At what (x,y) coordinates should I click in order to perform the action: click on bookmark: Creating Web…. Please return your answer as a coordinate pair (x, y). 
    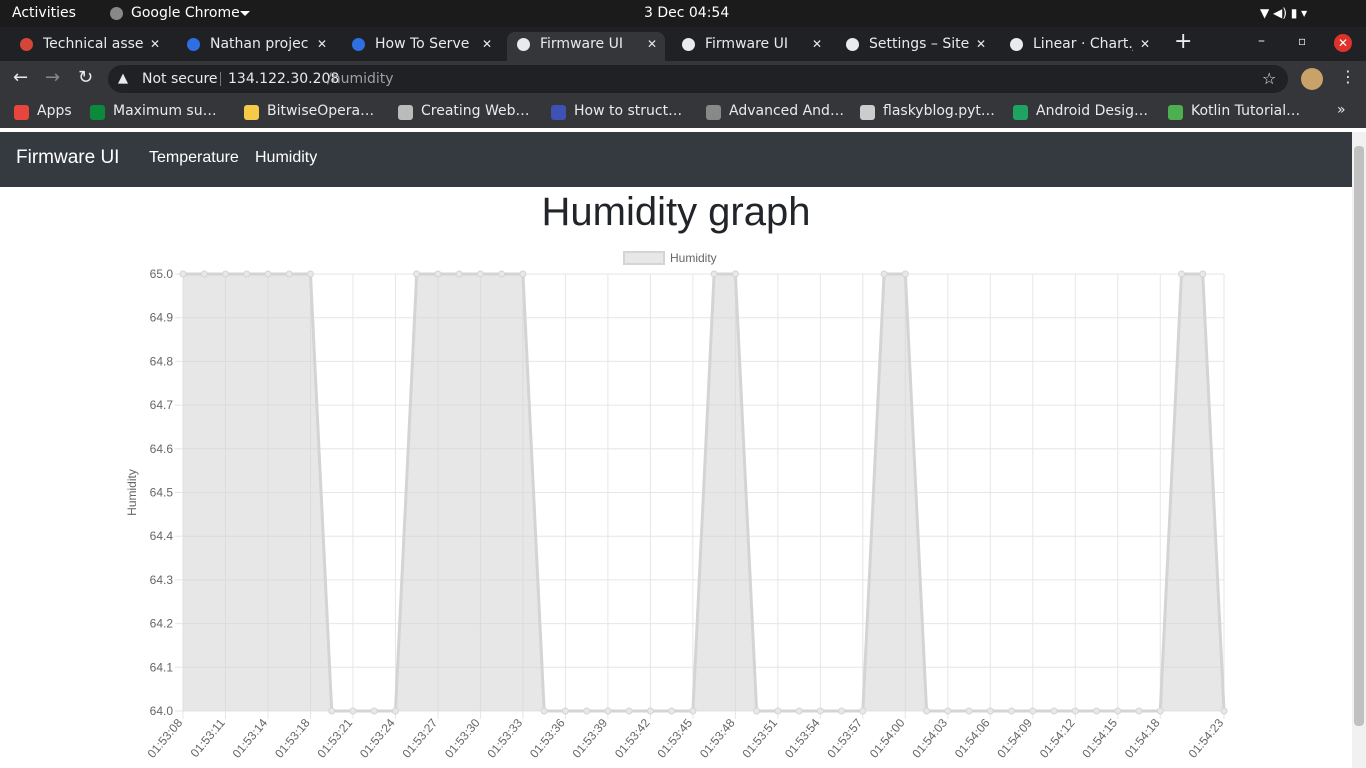
    Looking at the image, I should click on (475, 111).